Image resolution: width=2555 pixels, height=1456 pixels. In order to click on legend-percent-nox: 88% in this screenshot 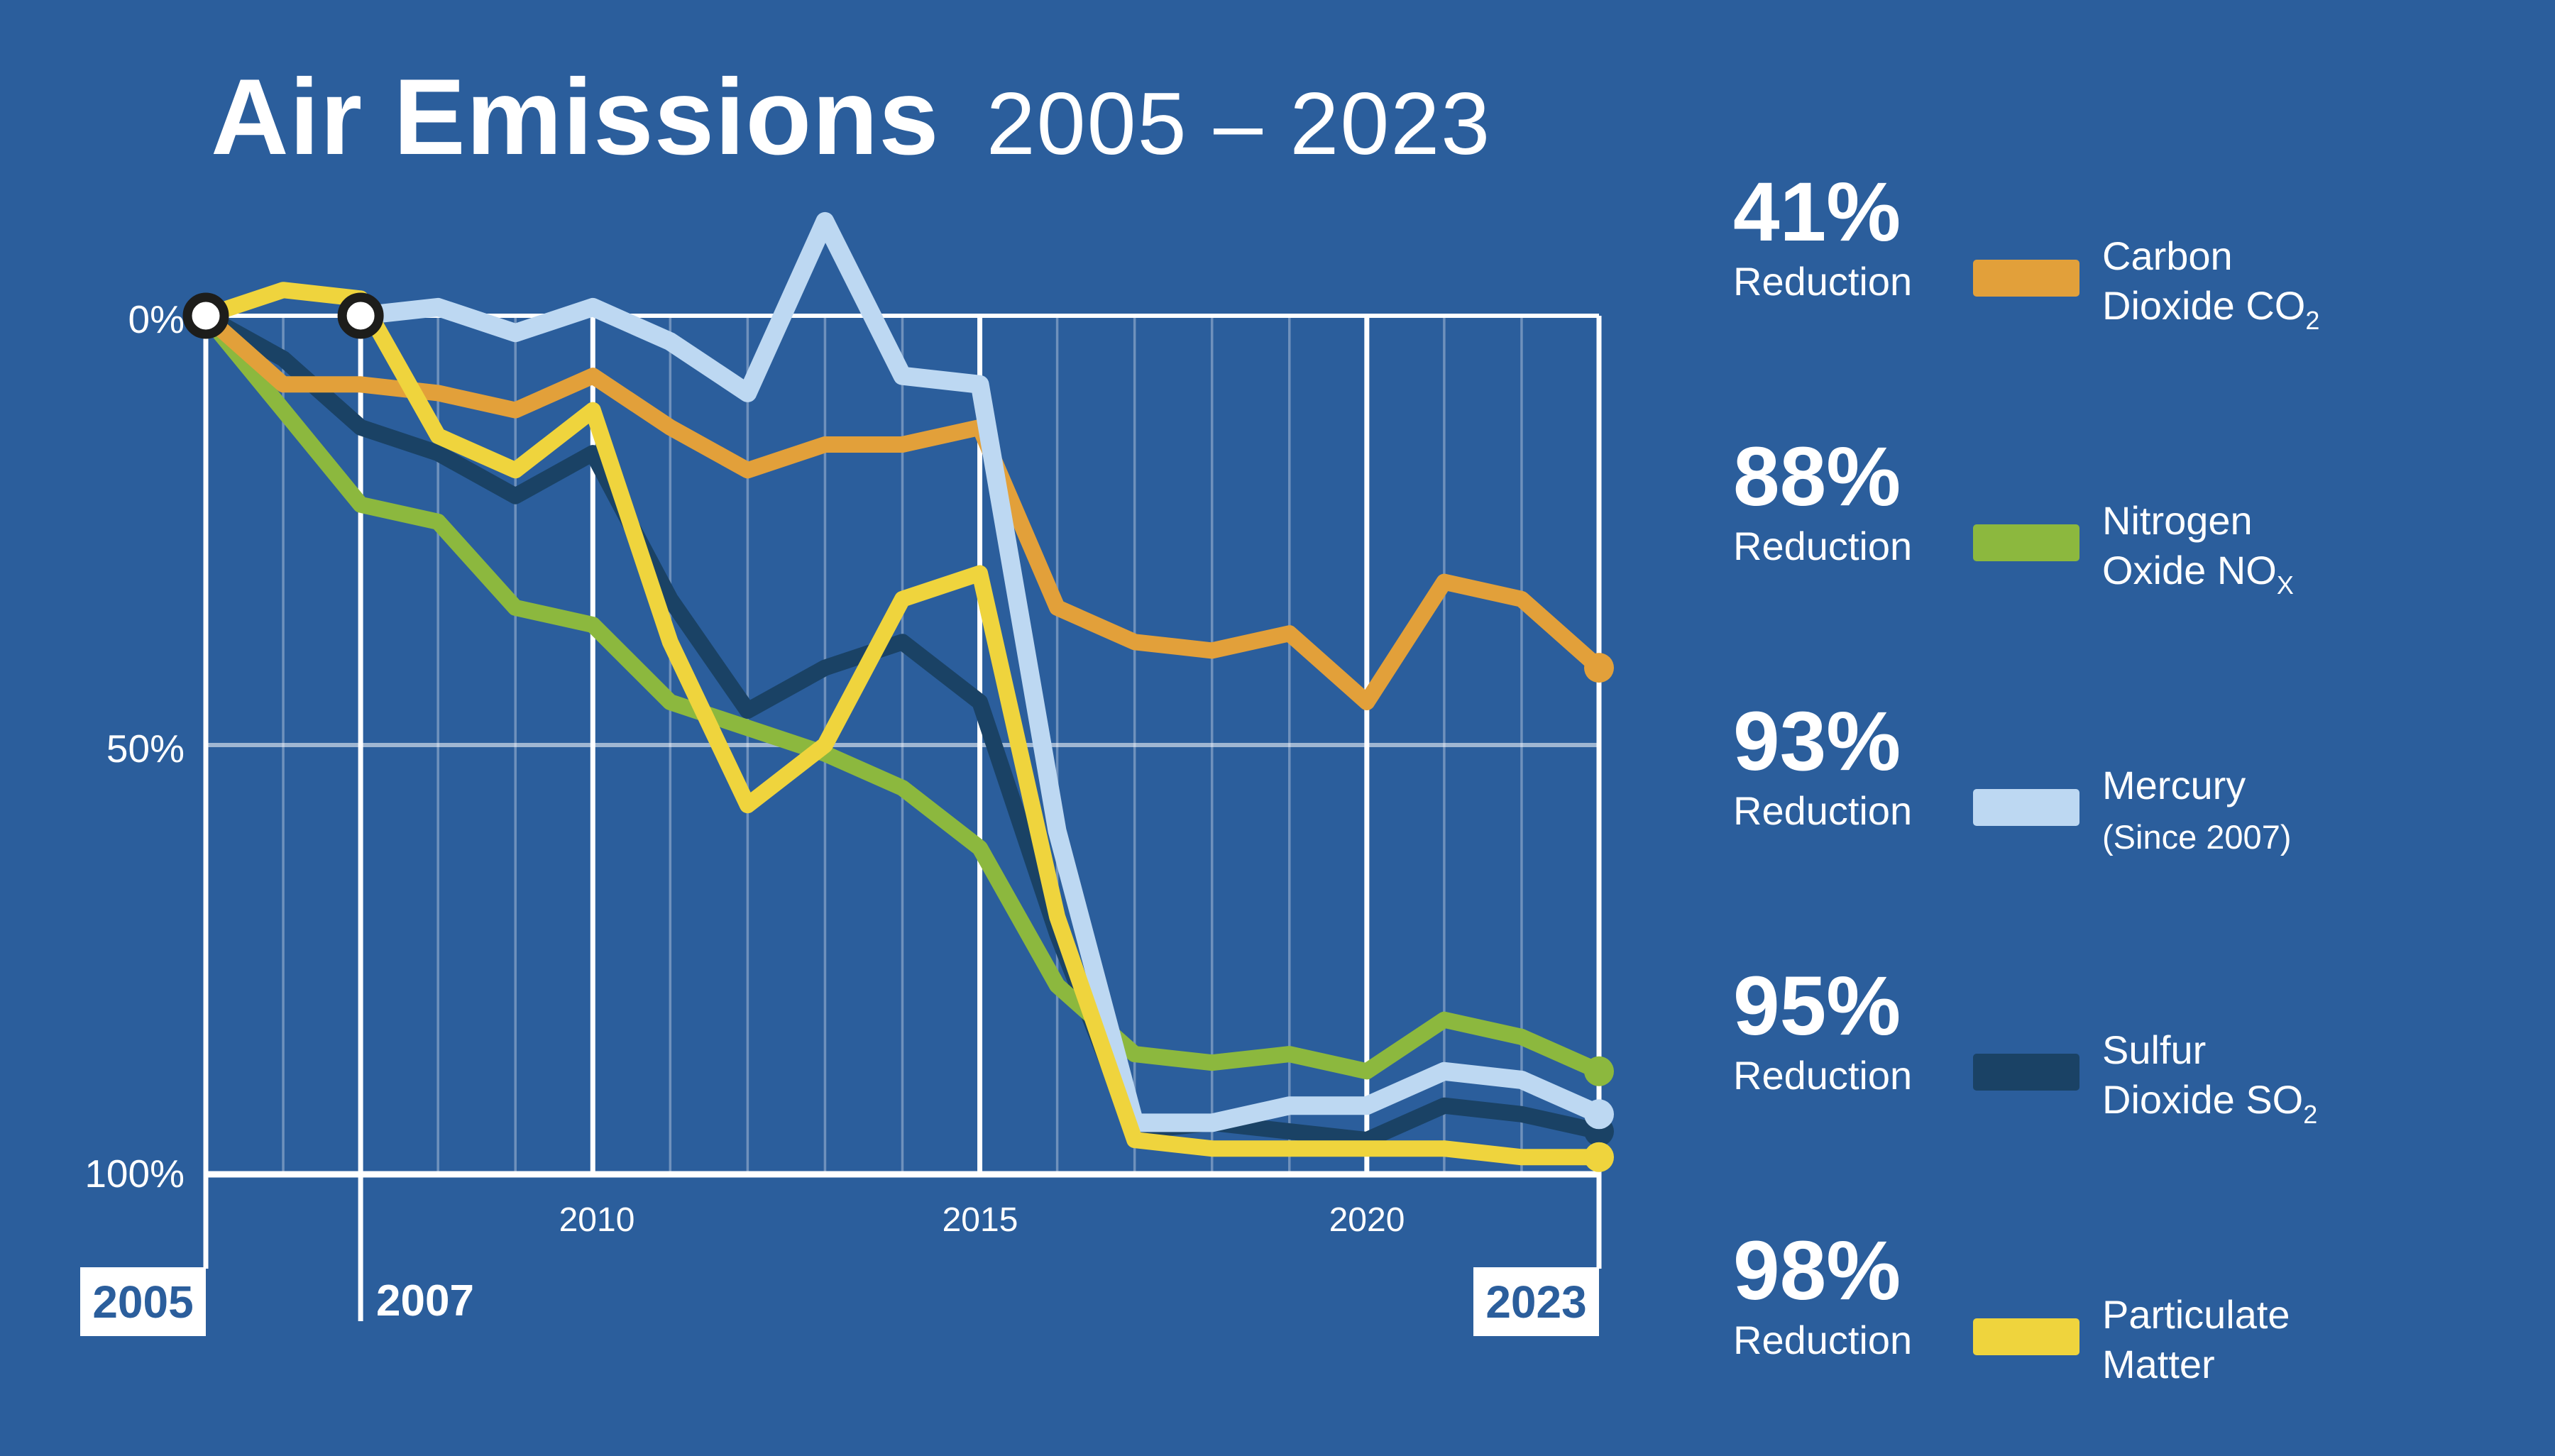, I will do `click(1817, 477)`.